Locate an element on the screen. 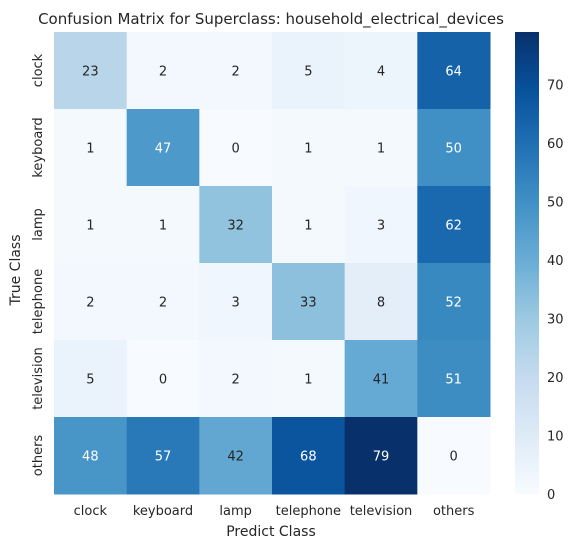 The image size is (575, 552). x-tick-label: clock is located at coordinates (91, 511).